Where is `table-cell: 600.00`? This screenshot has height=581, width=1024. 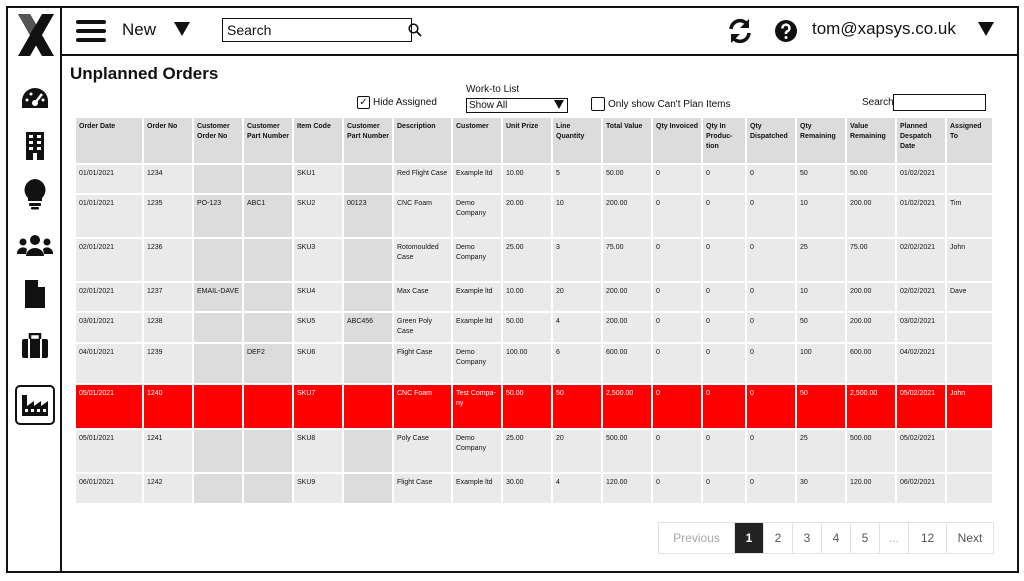 table-cell: 600.00 is located at coordinates (871, 363).